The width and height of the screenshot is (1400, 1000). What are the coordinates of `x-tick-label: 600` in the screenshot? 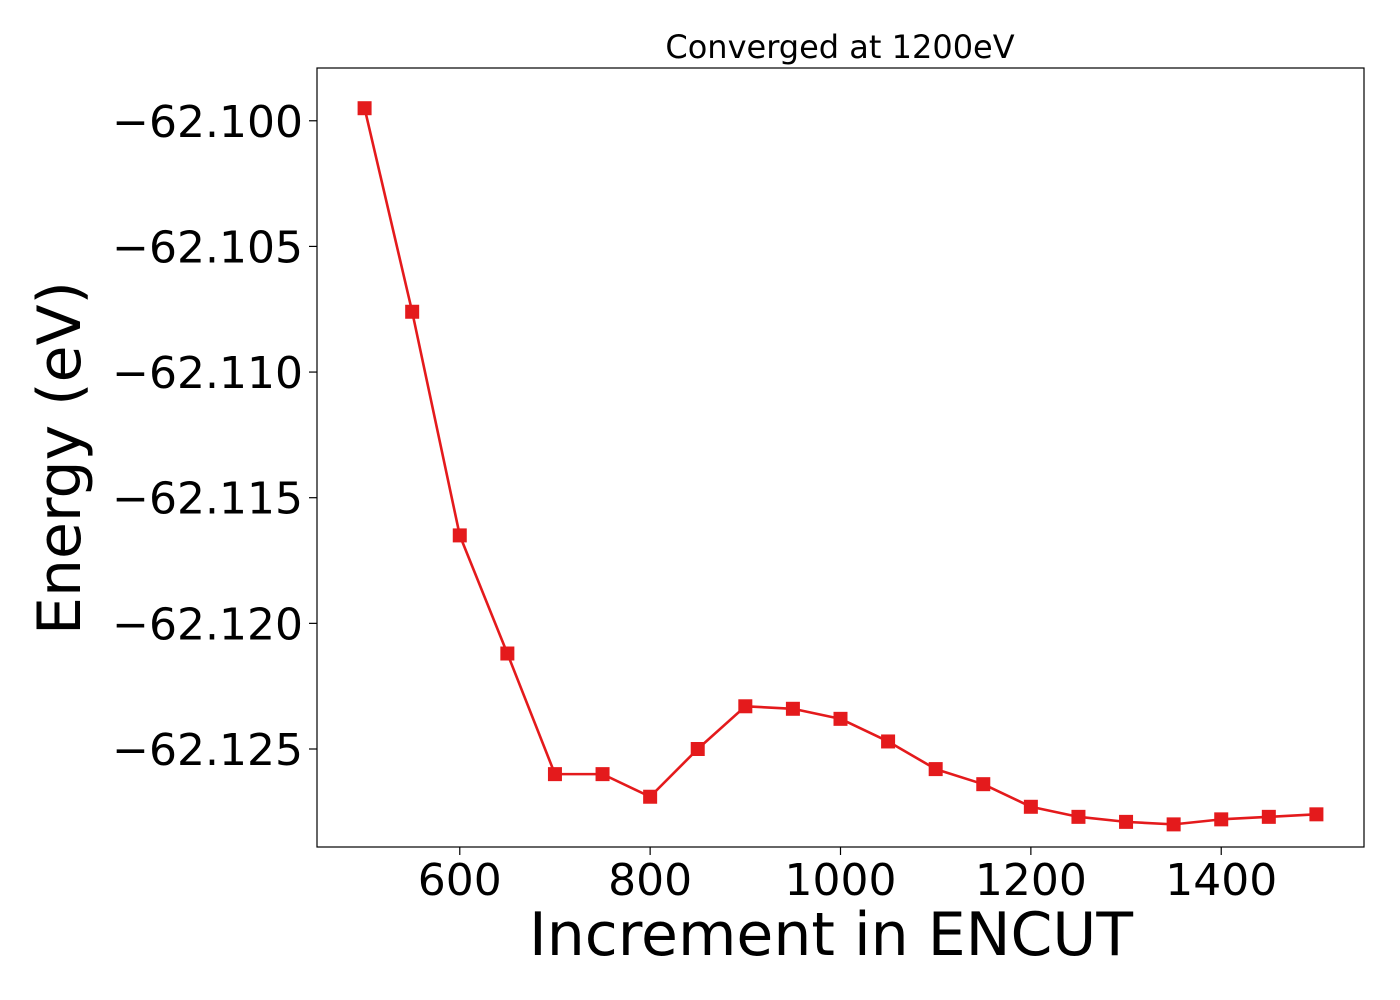 It's located at (460, 880).